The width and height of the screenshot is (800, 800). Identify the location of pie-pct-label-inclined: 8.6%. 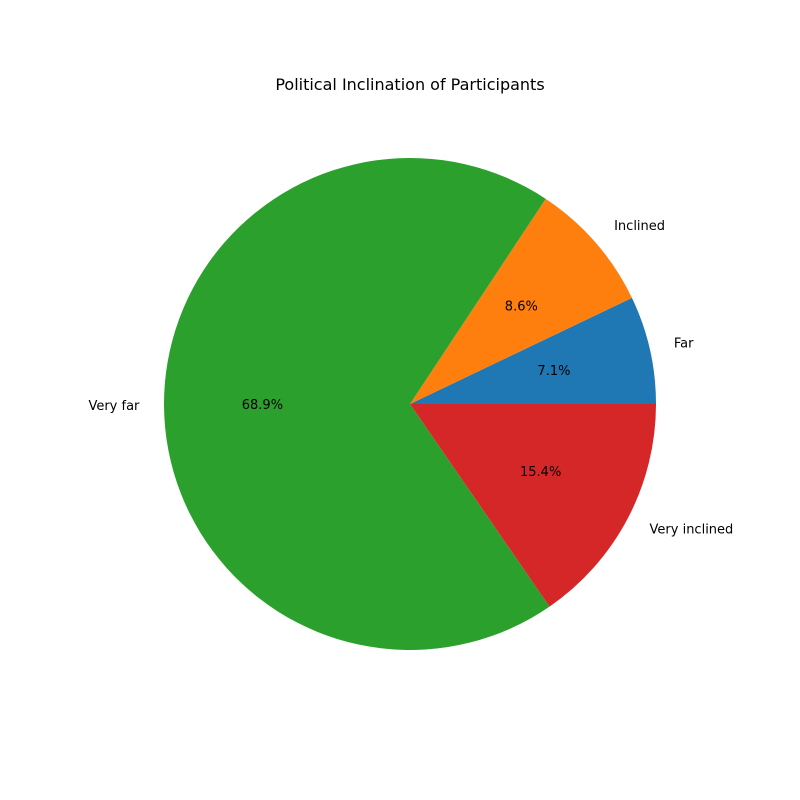
(521, 307).